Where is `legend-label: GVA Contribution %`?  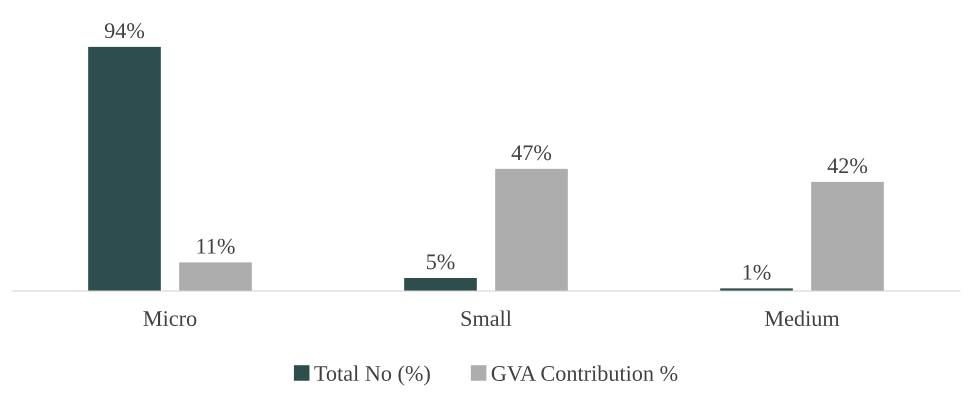 legend-label: GVA Contribution % is located at coordinates (585, 373).